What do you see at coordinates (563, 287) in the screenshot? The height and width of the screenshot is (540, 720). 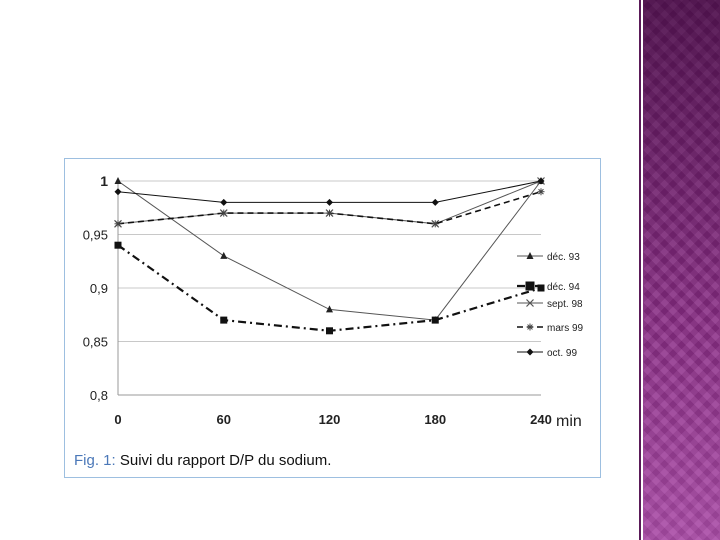 I see `legend-entry-label: déc. 94` at bounding box center [563, 287].